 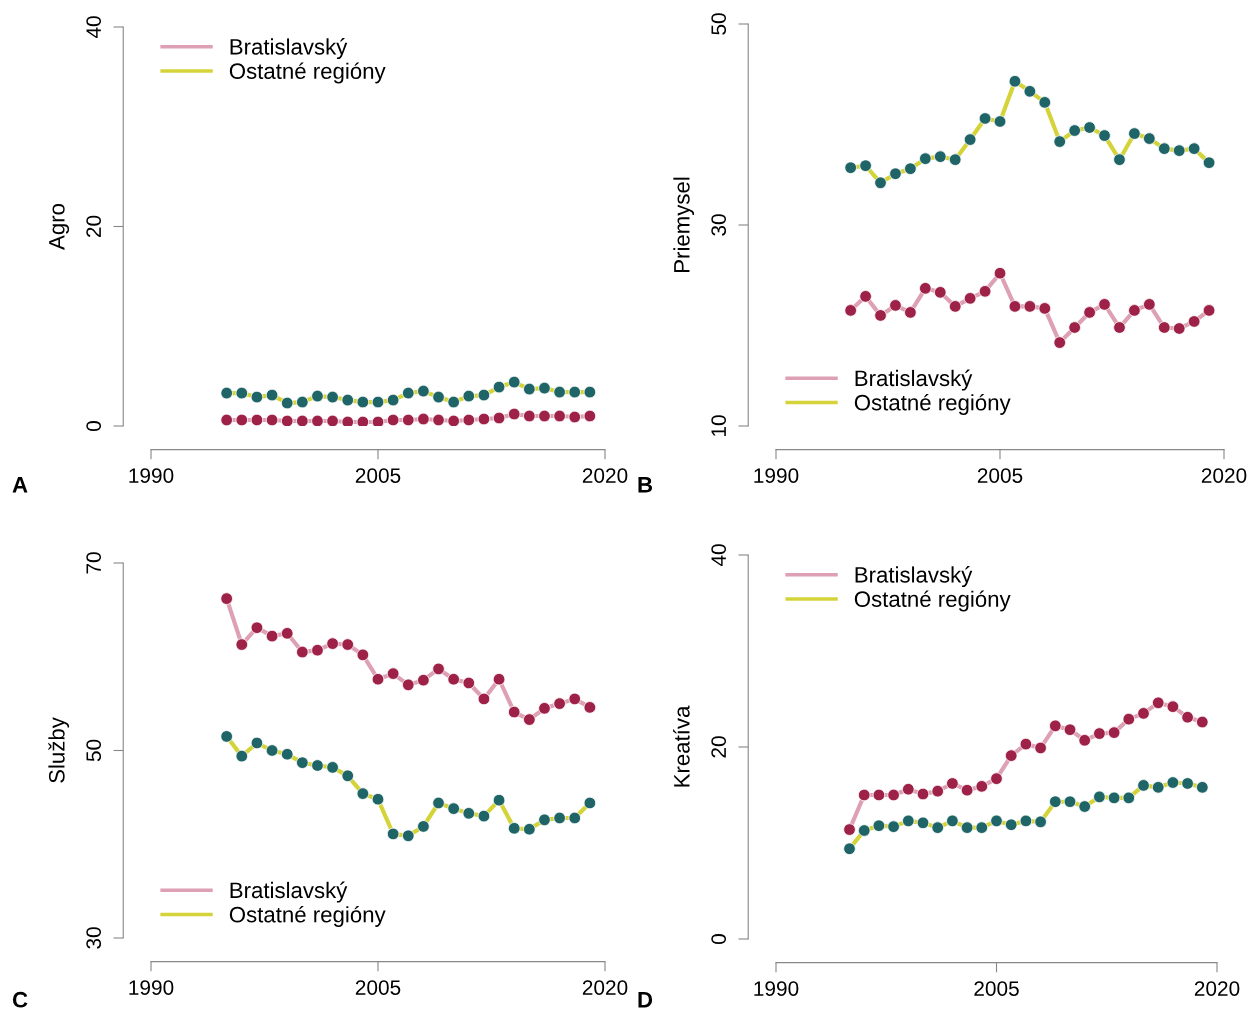 I want to click on text: D, so click(x=645, y=1000).